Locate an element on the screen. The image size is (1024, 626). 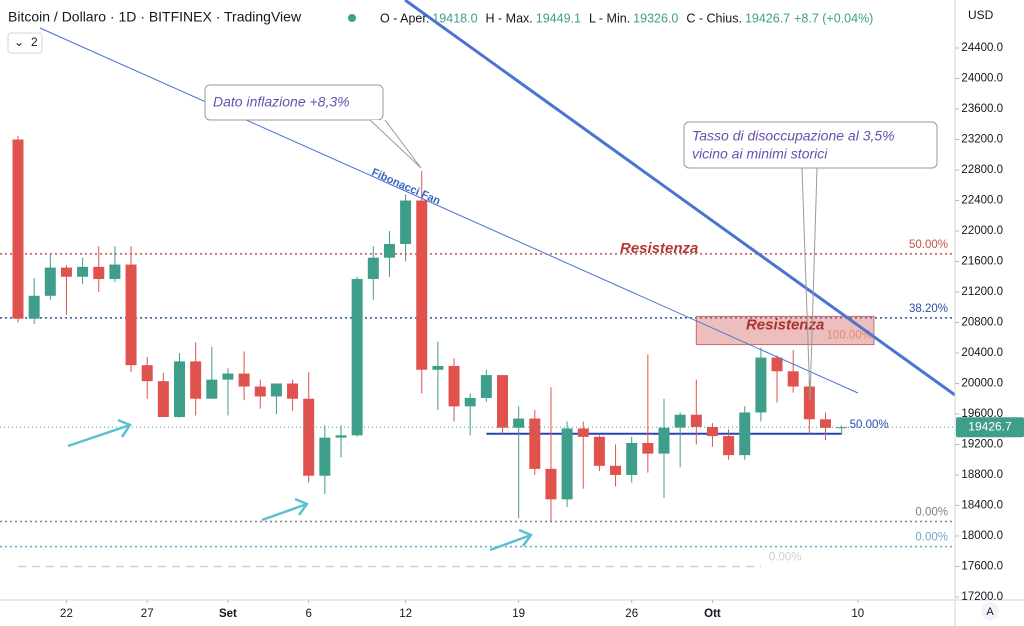
legend-field: H - Max. is located at coordinates (509, 18).